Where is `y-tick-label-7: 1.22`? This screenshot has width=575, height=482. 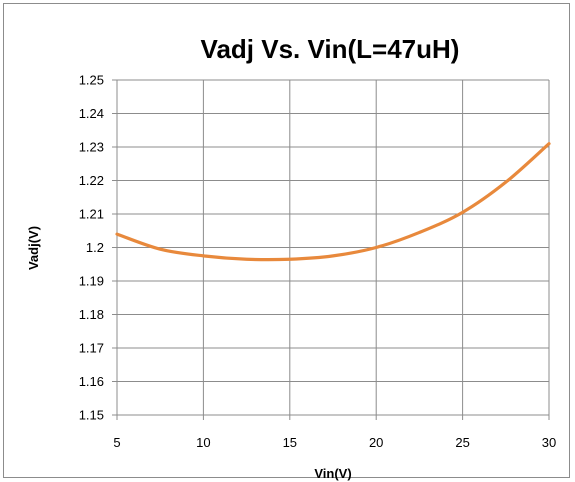
y-tick-label-7: 1.22 is located at coordinates (91, 180).